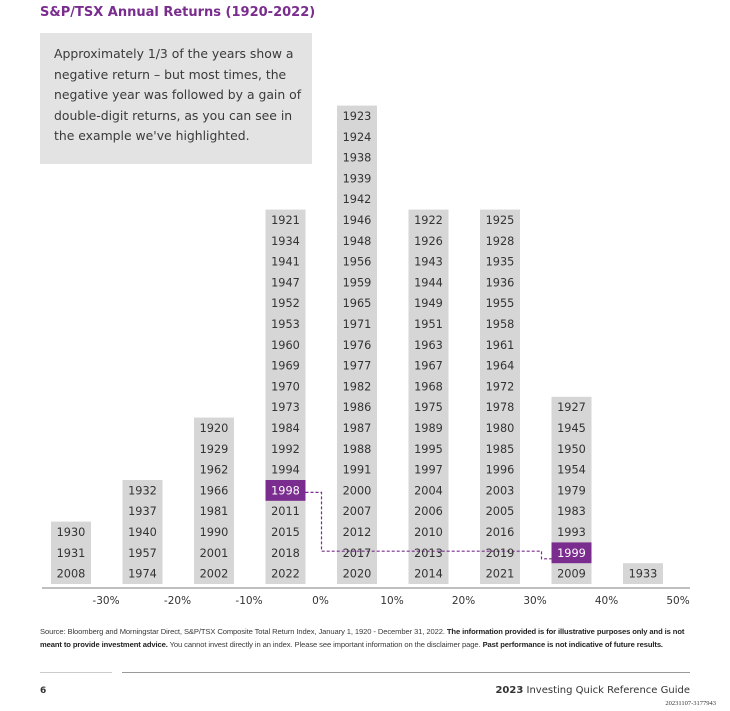  Describe the element at coordinates (285, 428) in the screenshot. I see `year-label-1984: 1984` at that location.